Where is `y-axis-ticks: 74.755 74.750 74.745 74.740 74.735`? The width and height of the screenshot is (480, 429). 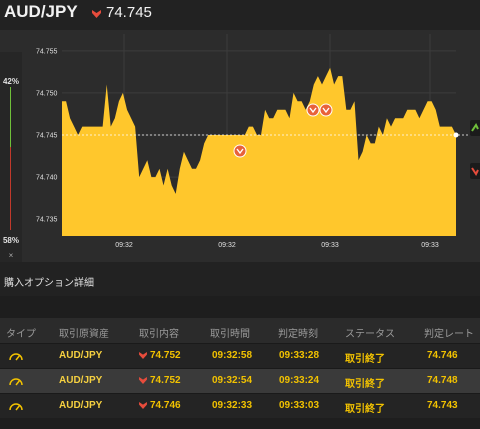 y-axis-ticks: 74.755 74.750 74.745 74.740 74.735 is located at coordinates (47, 135).